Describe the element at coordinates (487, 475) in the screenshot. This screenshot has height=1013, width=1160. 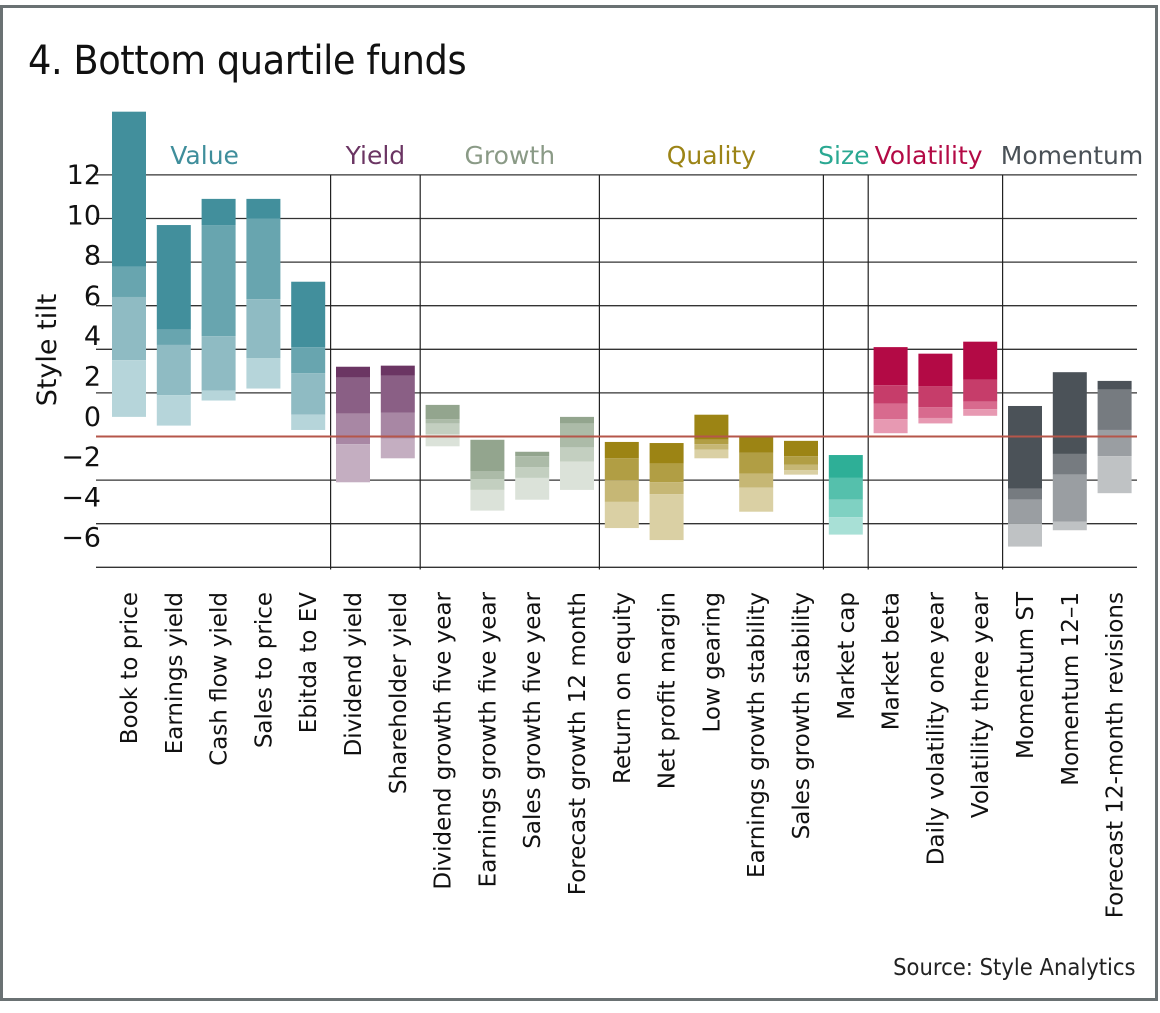
I see `bar-earnings-growth-five-year` at that location.